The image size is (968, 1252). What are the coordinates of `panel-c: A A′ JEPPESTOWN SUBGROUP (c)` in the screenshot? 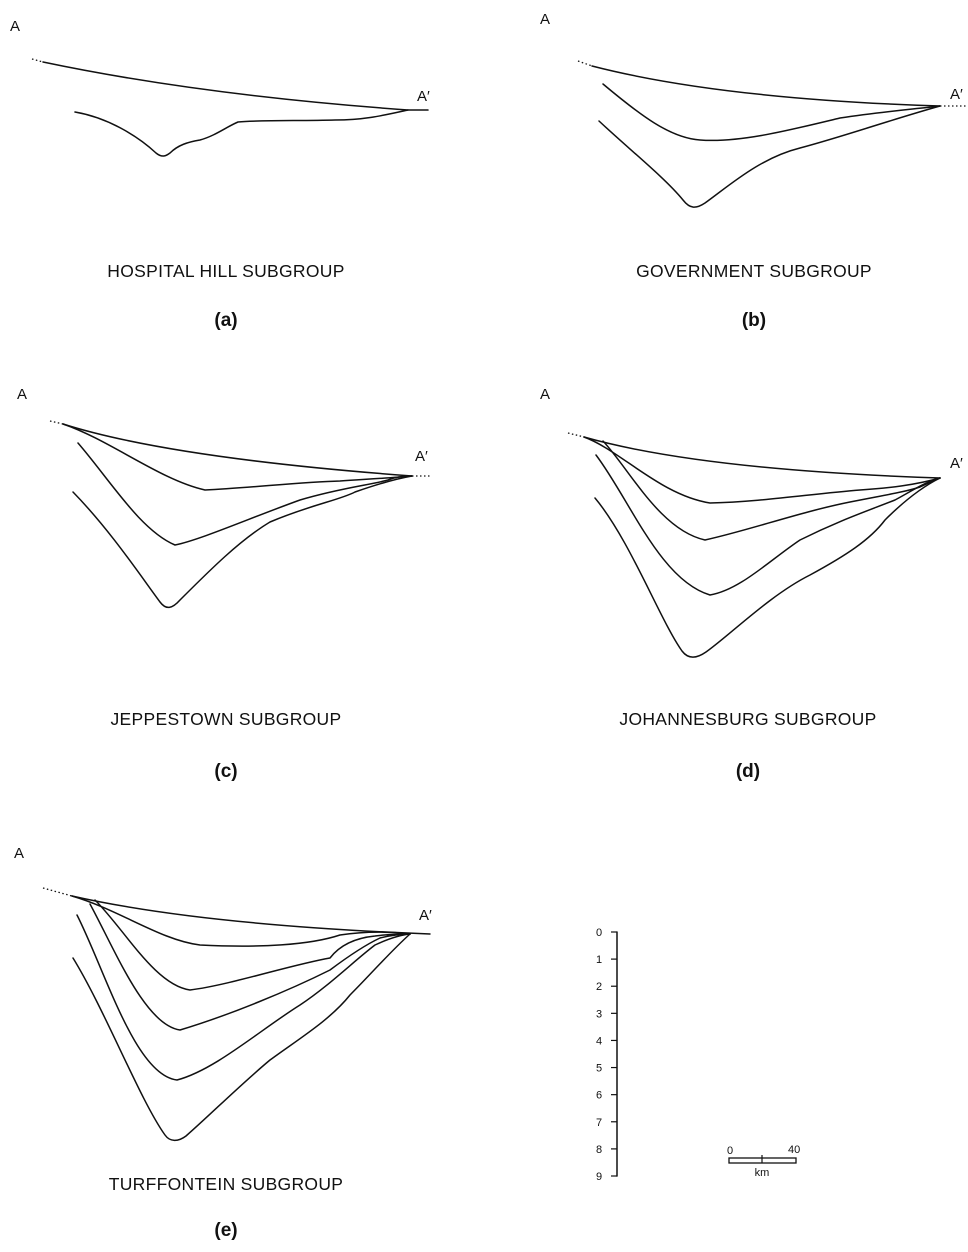 It's located at (224, 584).